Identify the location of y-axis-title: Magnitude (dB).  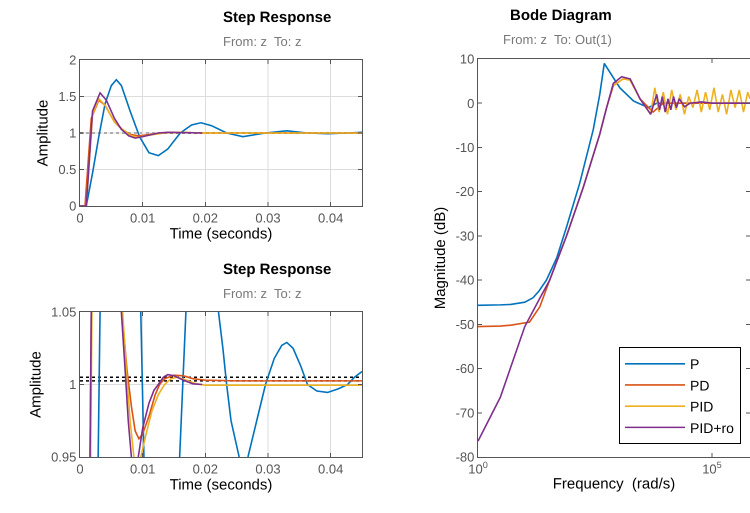
(440, 258).